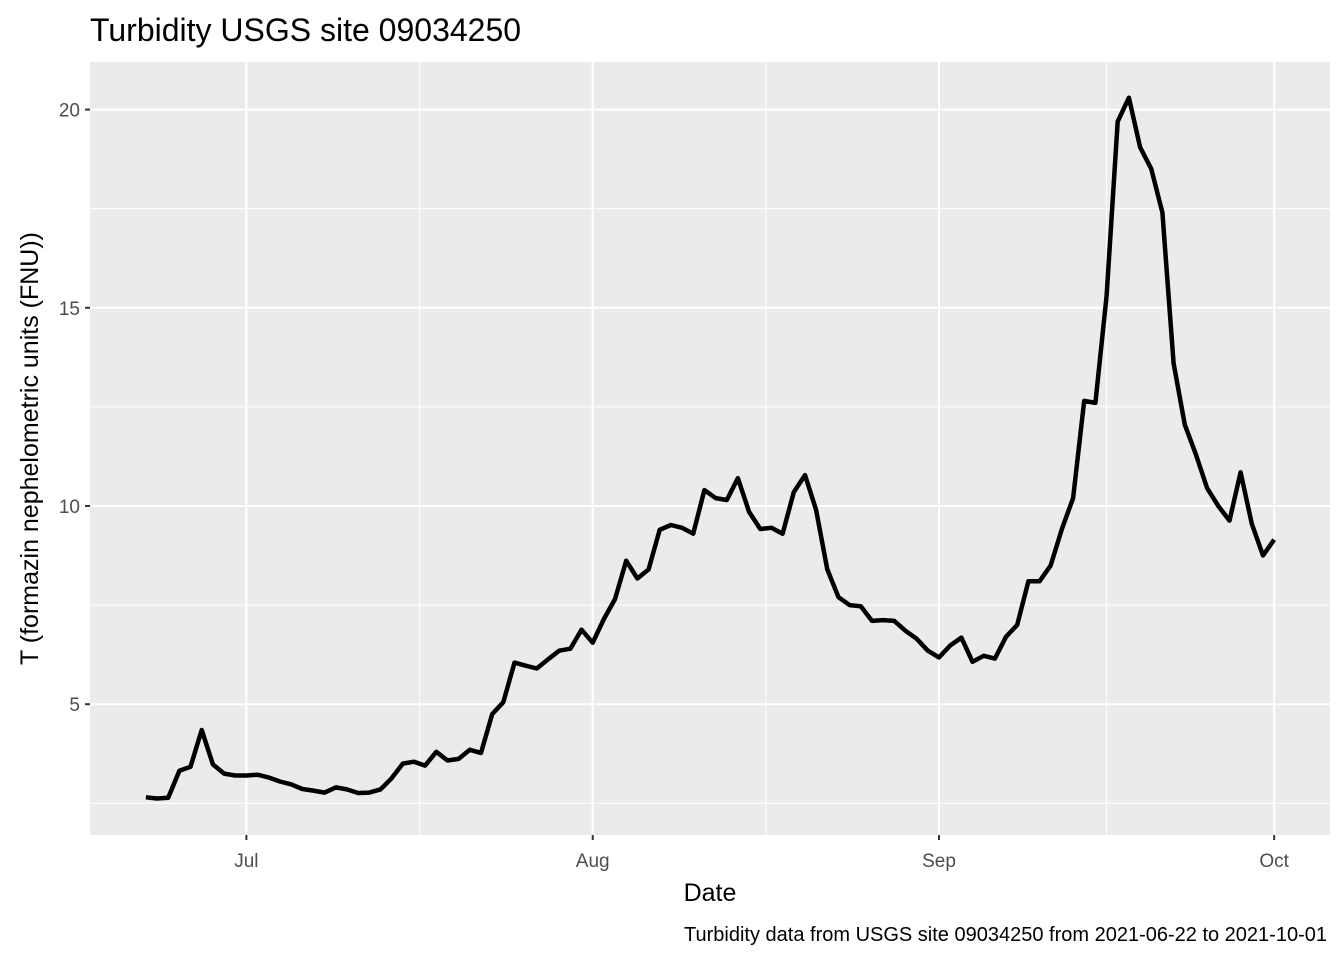  What do you see at coordinates (74, 408) in the screenshot?
I see `y-axis: 5 10 15 20` at bounding box center [74, 408].